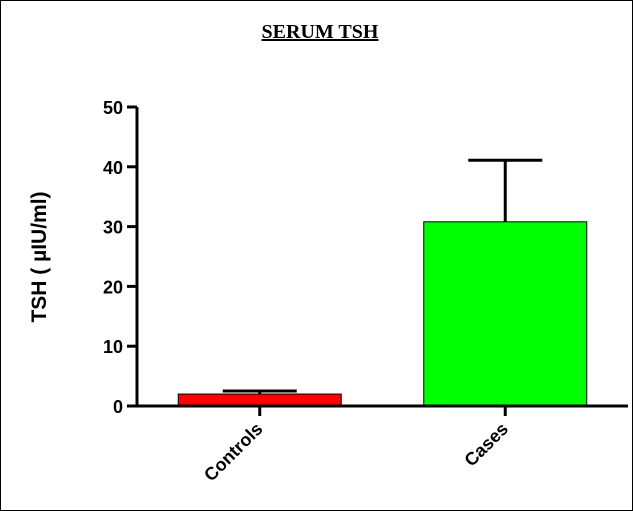 Image resolution: width=633 pixels, height=511 pixels. I want to click on y-tick-label: 30, so click(113, 228).